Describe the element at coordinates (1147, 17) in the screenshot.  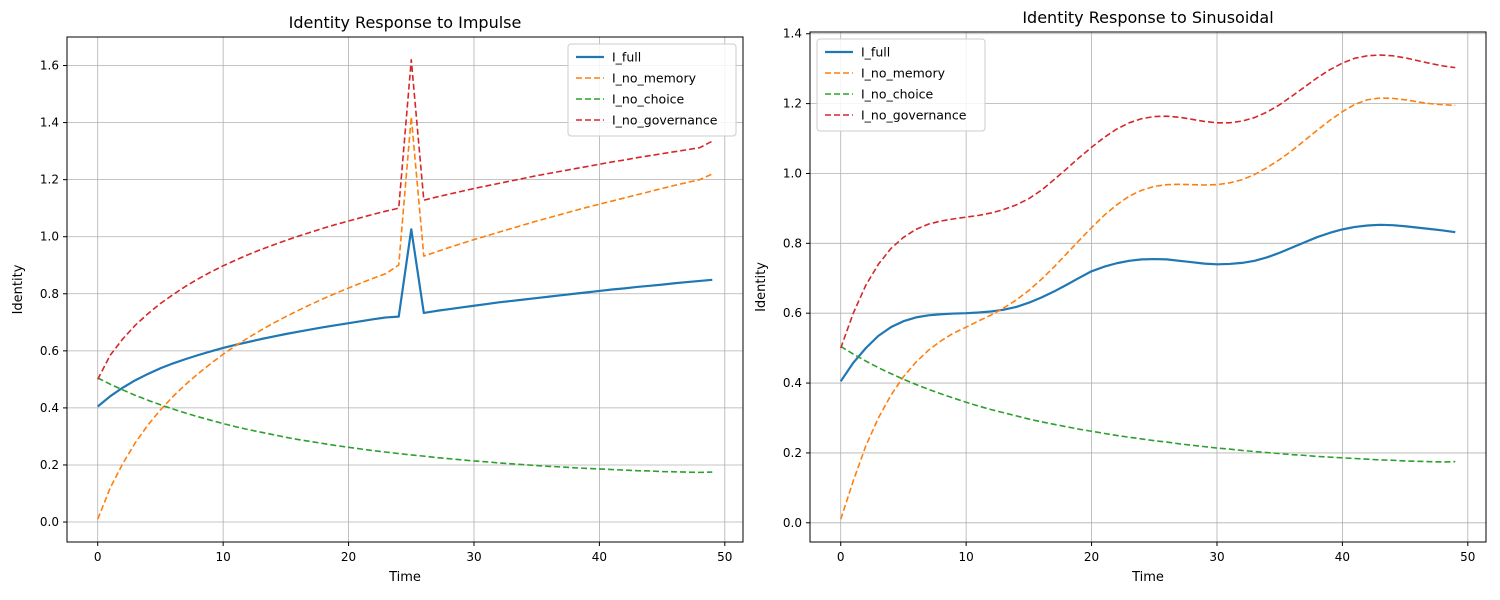
I see `chart-title: Identity Response to Sinusoidal` at that location.